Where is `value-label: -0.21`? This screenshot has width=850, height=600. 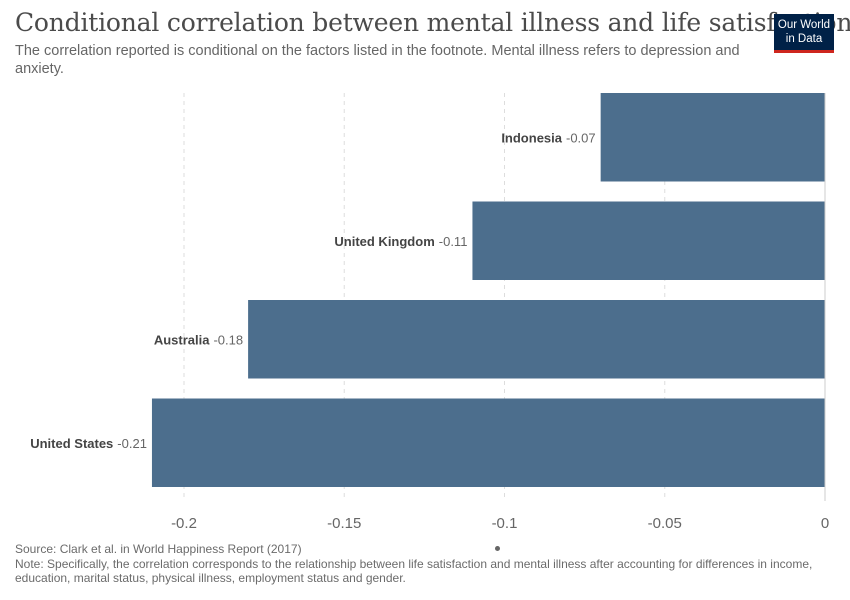
value-label: -0.21 is located at coordinates (132, 443).